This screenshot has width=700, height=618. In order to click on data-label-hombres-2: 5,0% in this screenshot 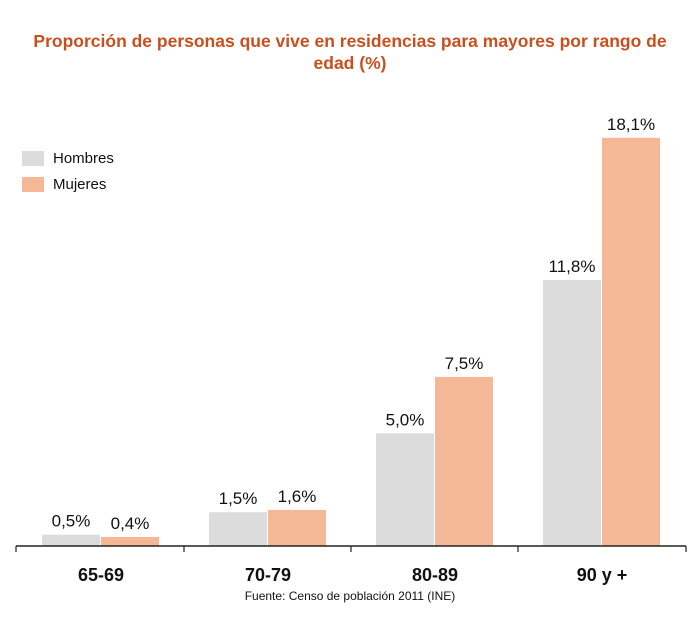, I will do `click(405, 419)`.